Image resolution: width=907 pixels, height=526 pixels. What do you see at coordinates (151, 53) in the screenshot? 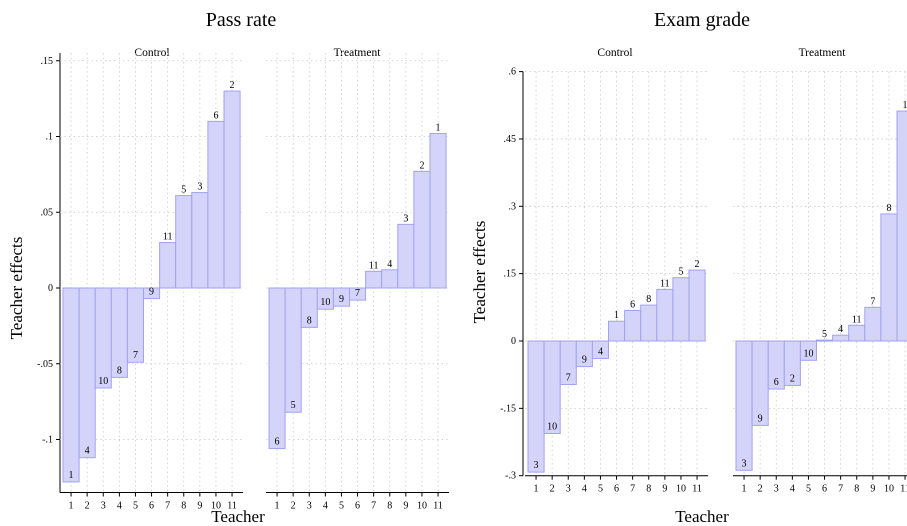
I see `chart-a-control-subtitle: Control` at bounding box center [151, 53].